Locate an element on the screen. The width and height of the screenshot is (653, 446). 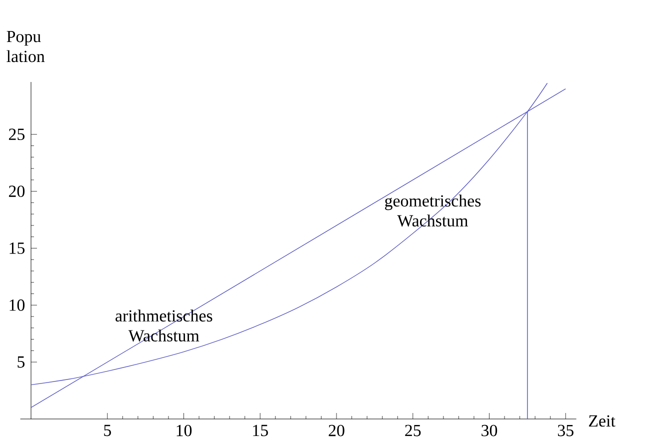
y-tick-label: 5 is located at coordinates (21, 362).